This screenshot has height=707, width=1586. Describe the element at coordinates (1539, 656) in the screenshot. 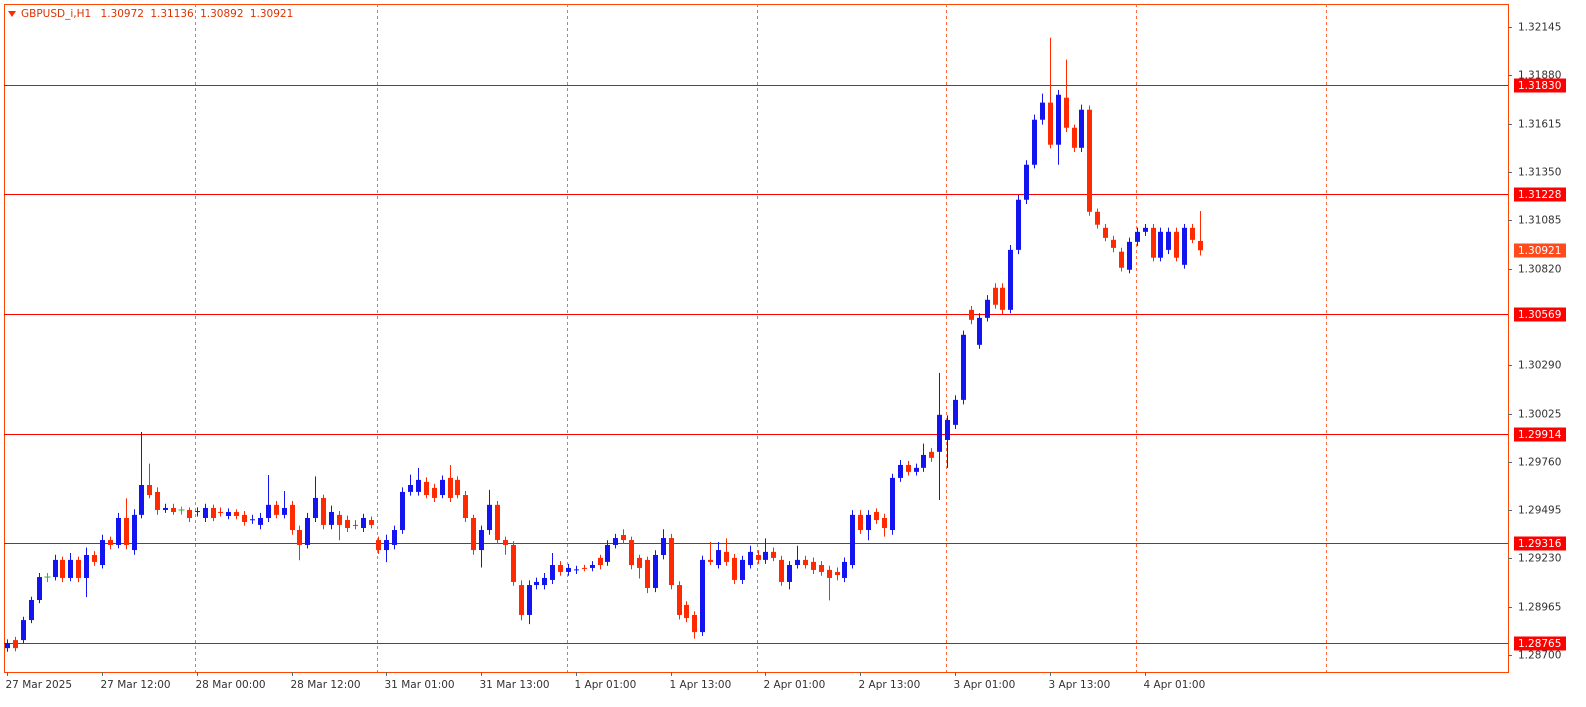

I see `y-tick-label: 1.28700` at that location.